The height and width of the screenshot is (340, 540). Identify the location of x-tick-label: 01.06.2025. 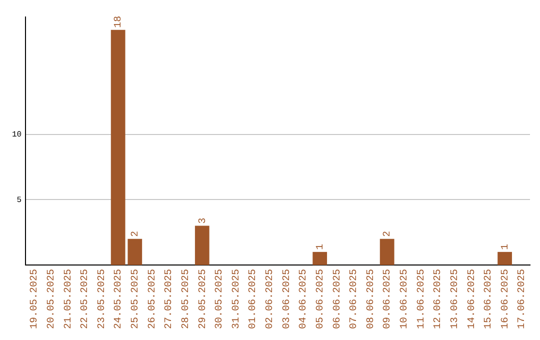
(254, 299).